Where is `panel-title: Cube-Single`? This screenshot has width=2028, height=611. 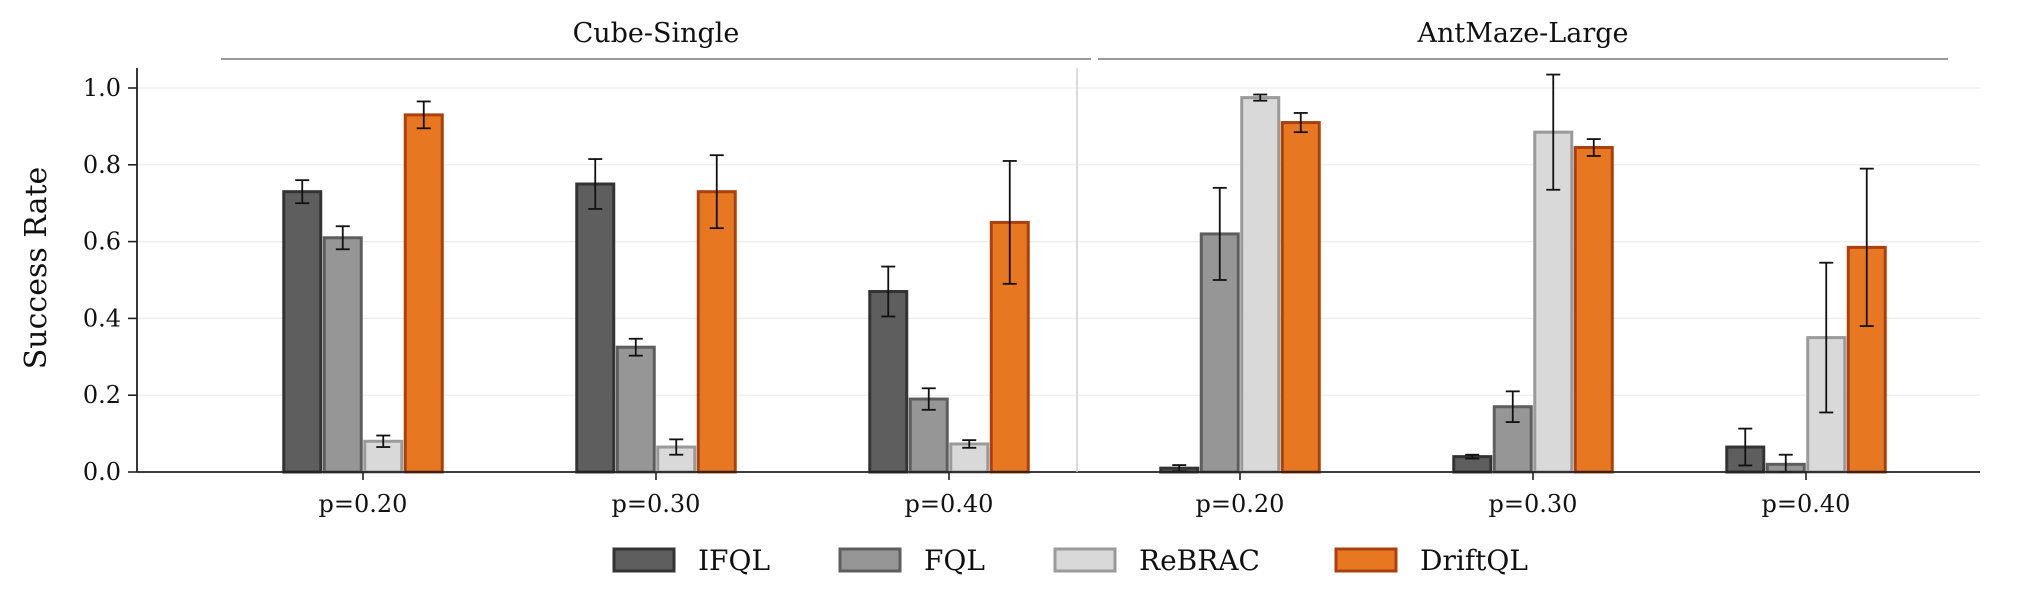
panel-title: Cube-Single is located at coordinates (656, 33).